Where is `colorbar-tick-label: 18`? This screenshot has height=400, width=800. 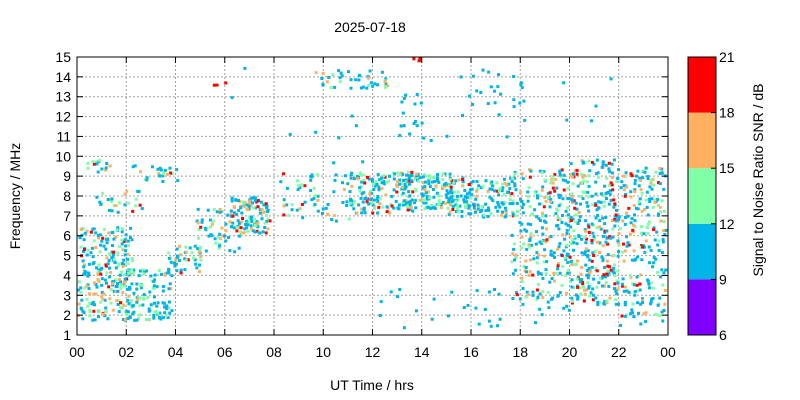
colorbar-tick-label: 18 is located at coordinates (727, 113).